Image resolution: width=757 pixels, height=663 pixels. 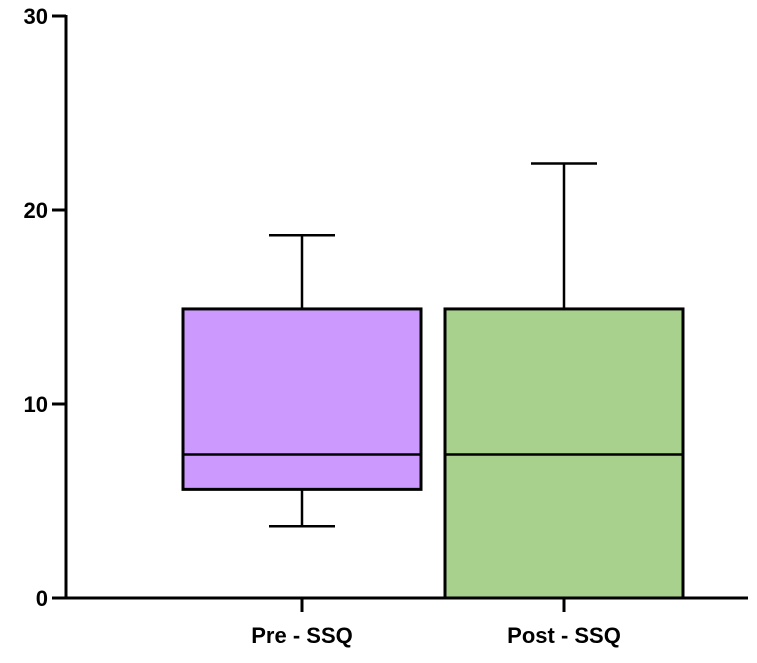 I want to click on y-tick-label: 20, so click(x=36, y=210).